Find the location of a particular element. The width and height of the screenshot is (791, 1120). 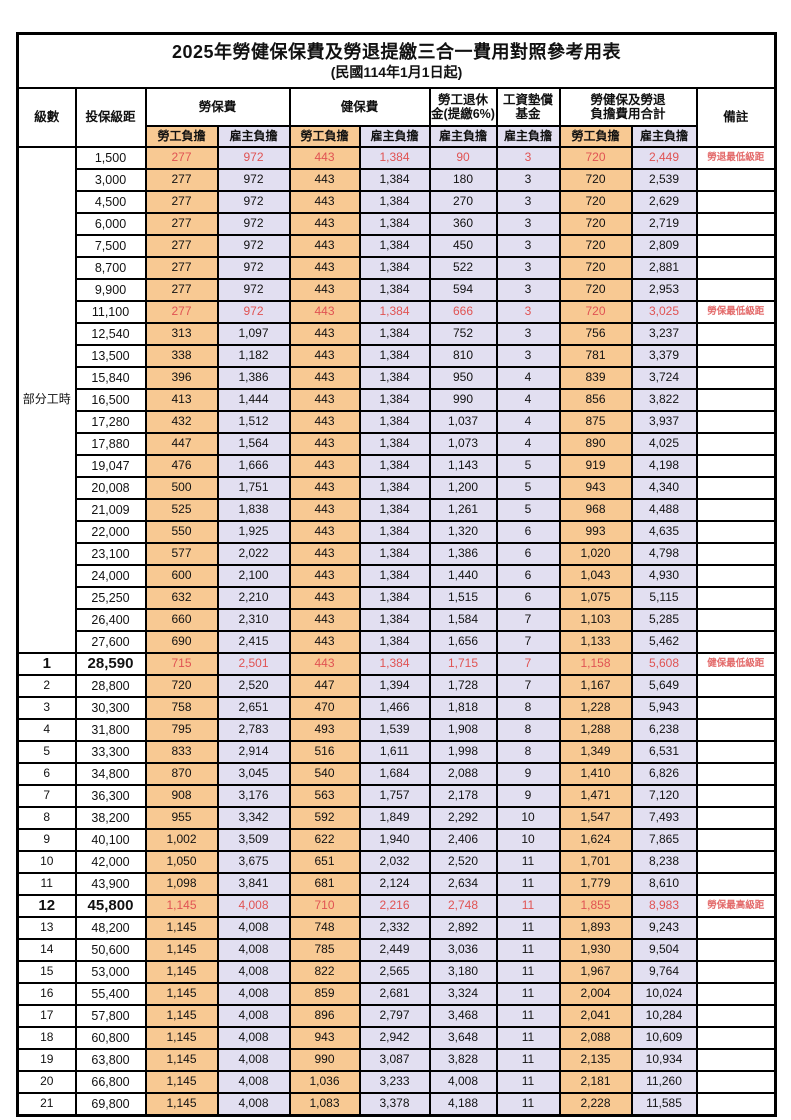

value-cell: 710 is located at coordinates (324, 906).